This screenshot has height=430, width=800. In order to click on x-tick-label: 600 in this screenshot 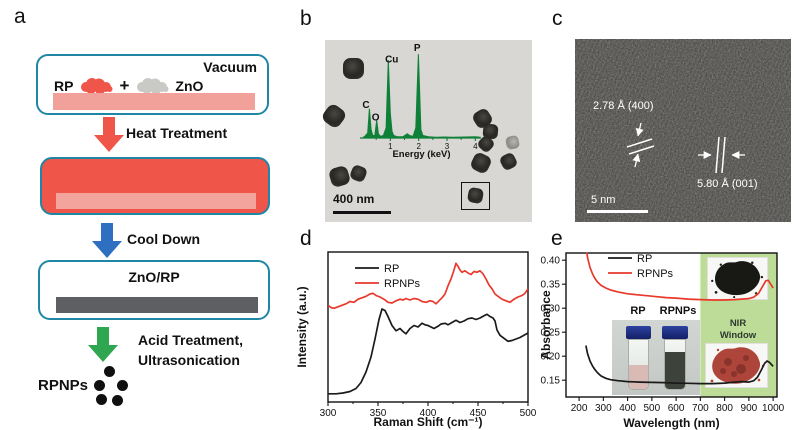, I will do `click(676, 408)`.